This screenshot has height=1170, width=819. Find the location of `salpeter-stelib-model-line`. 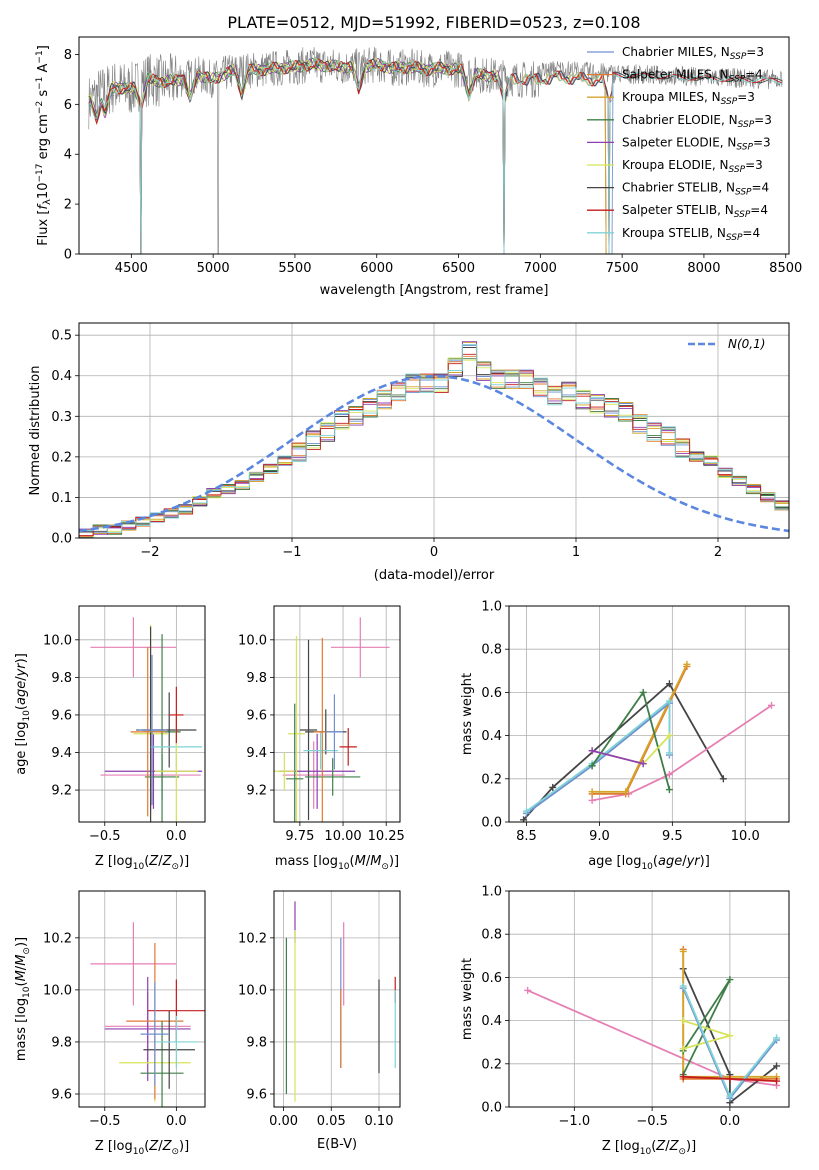

salpeter-stelib-model-line is located at coordinates (435, 156).